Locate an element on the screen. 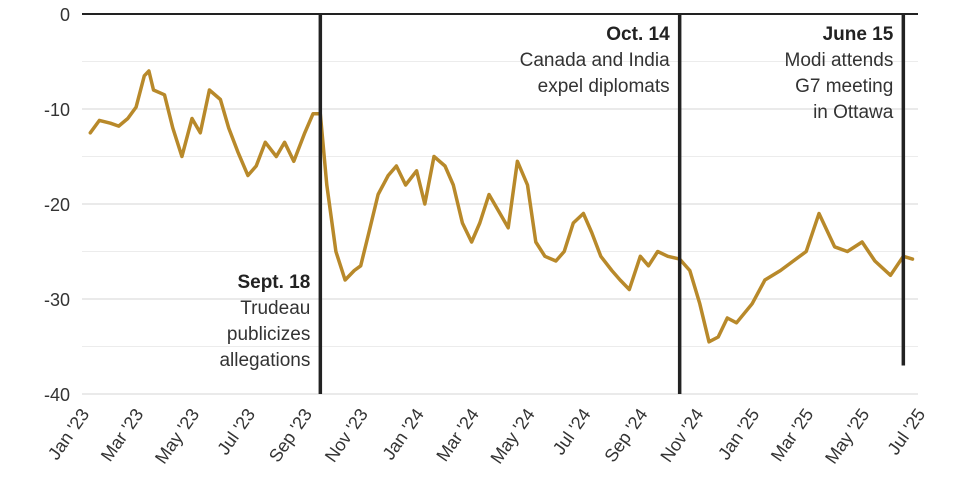 This screenshot has width=960, height=480. y-tick-label: -20 is located at coordinates (57, 205).